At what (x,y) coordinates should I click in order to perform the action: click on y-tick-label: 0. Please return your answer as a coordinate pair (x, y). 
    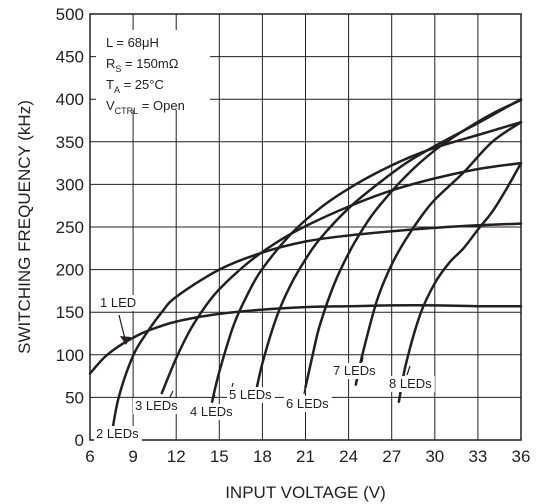
    Looking at the image, I should click on (79, 440).